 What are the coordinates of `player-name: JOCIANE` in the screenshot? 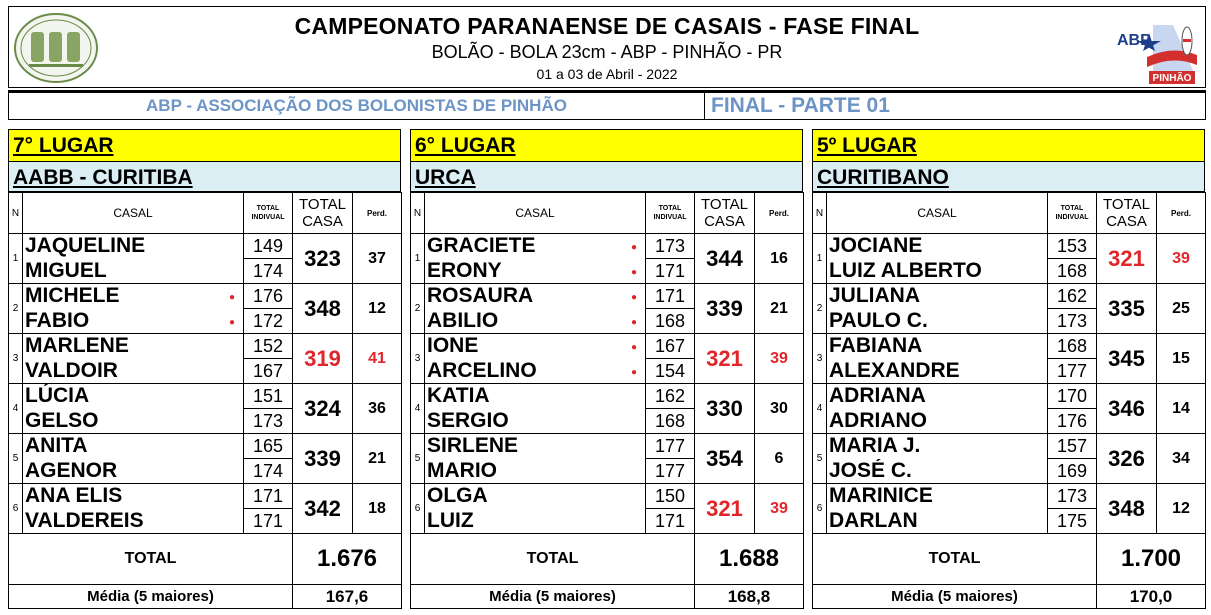 It's located at (937, 246).